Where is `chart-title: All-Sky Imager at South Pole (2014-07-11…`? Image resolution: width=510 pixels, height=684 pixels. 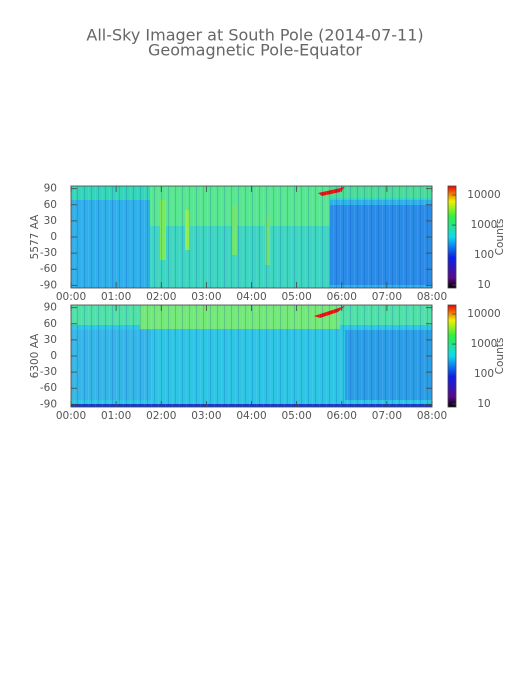 chart-title: All-Sky Imager at South Pole (2014-07-11… is located at coordinates (254, 35).